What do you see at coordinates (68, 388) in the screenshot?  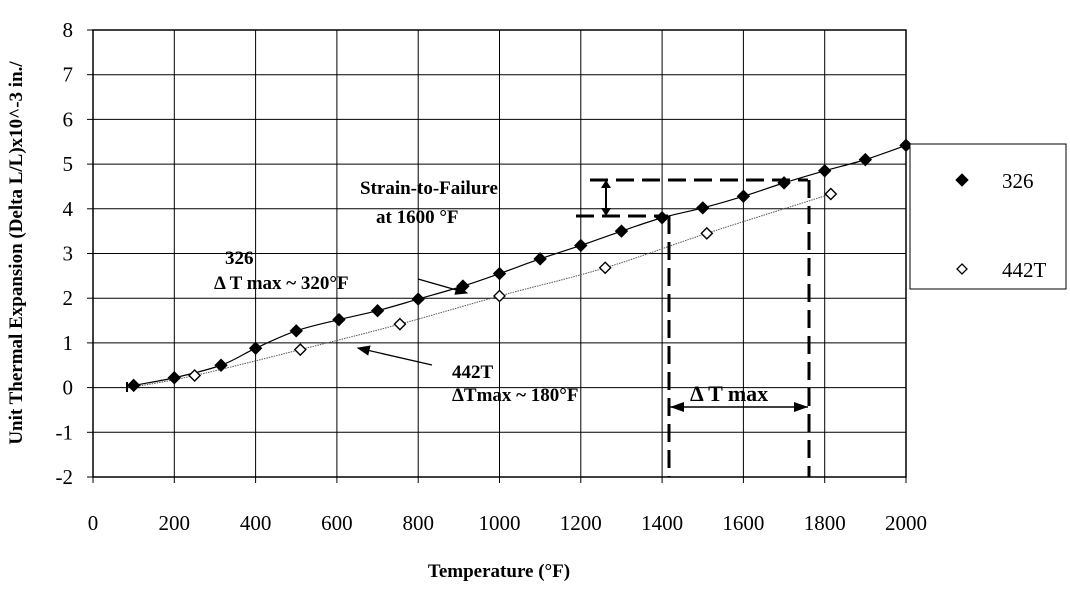 I see `y-tick-label: 0` at bounding box center [68, 388].